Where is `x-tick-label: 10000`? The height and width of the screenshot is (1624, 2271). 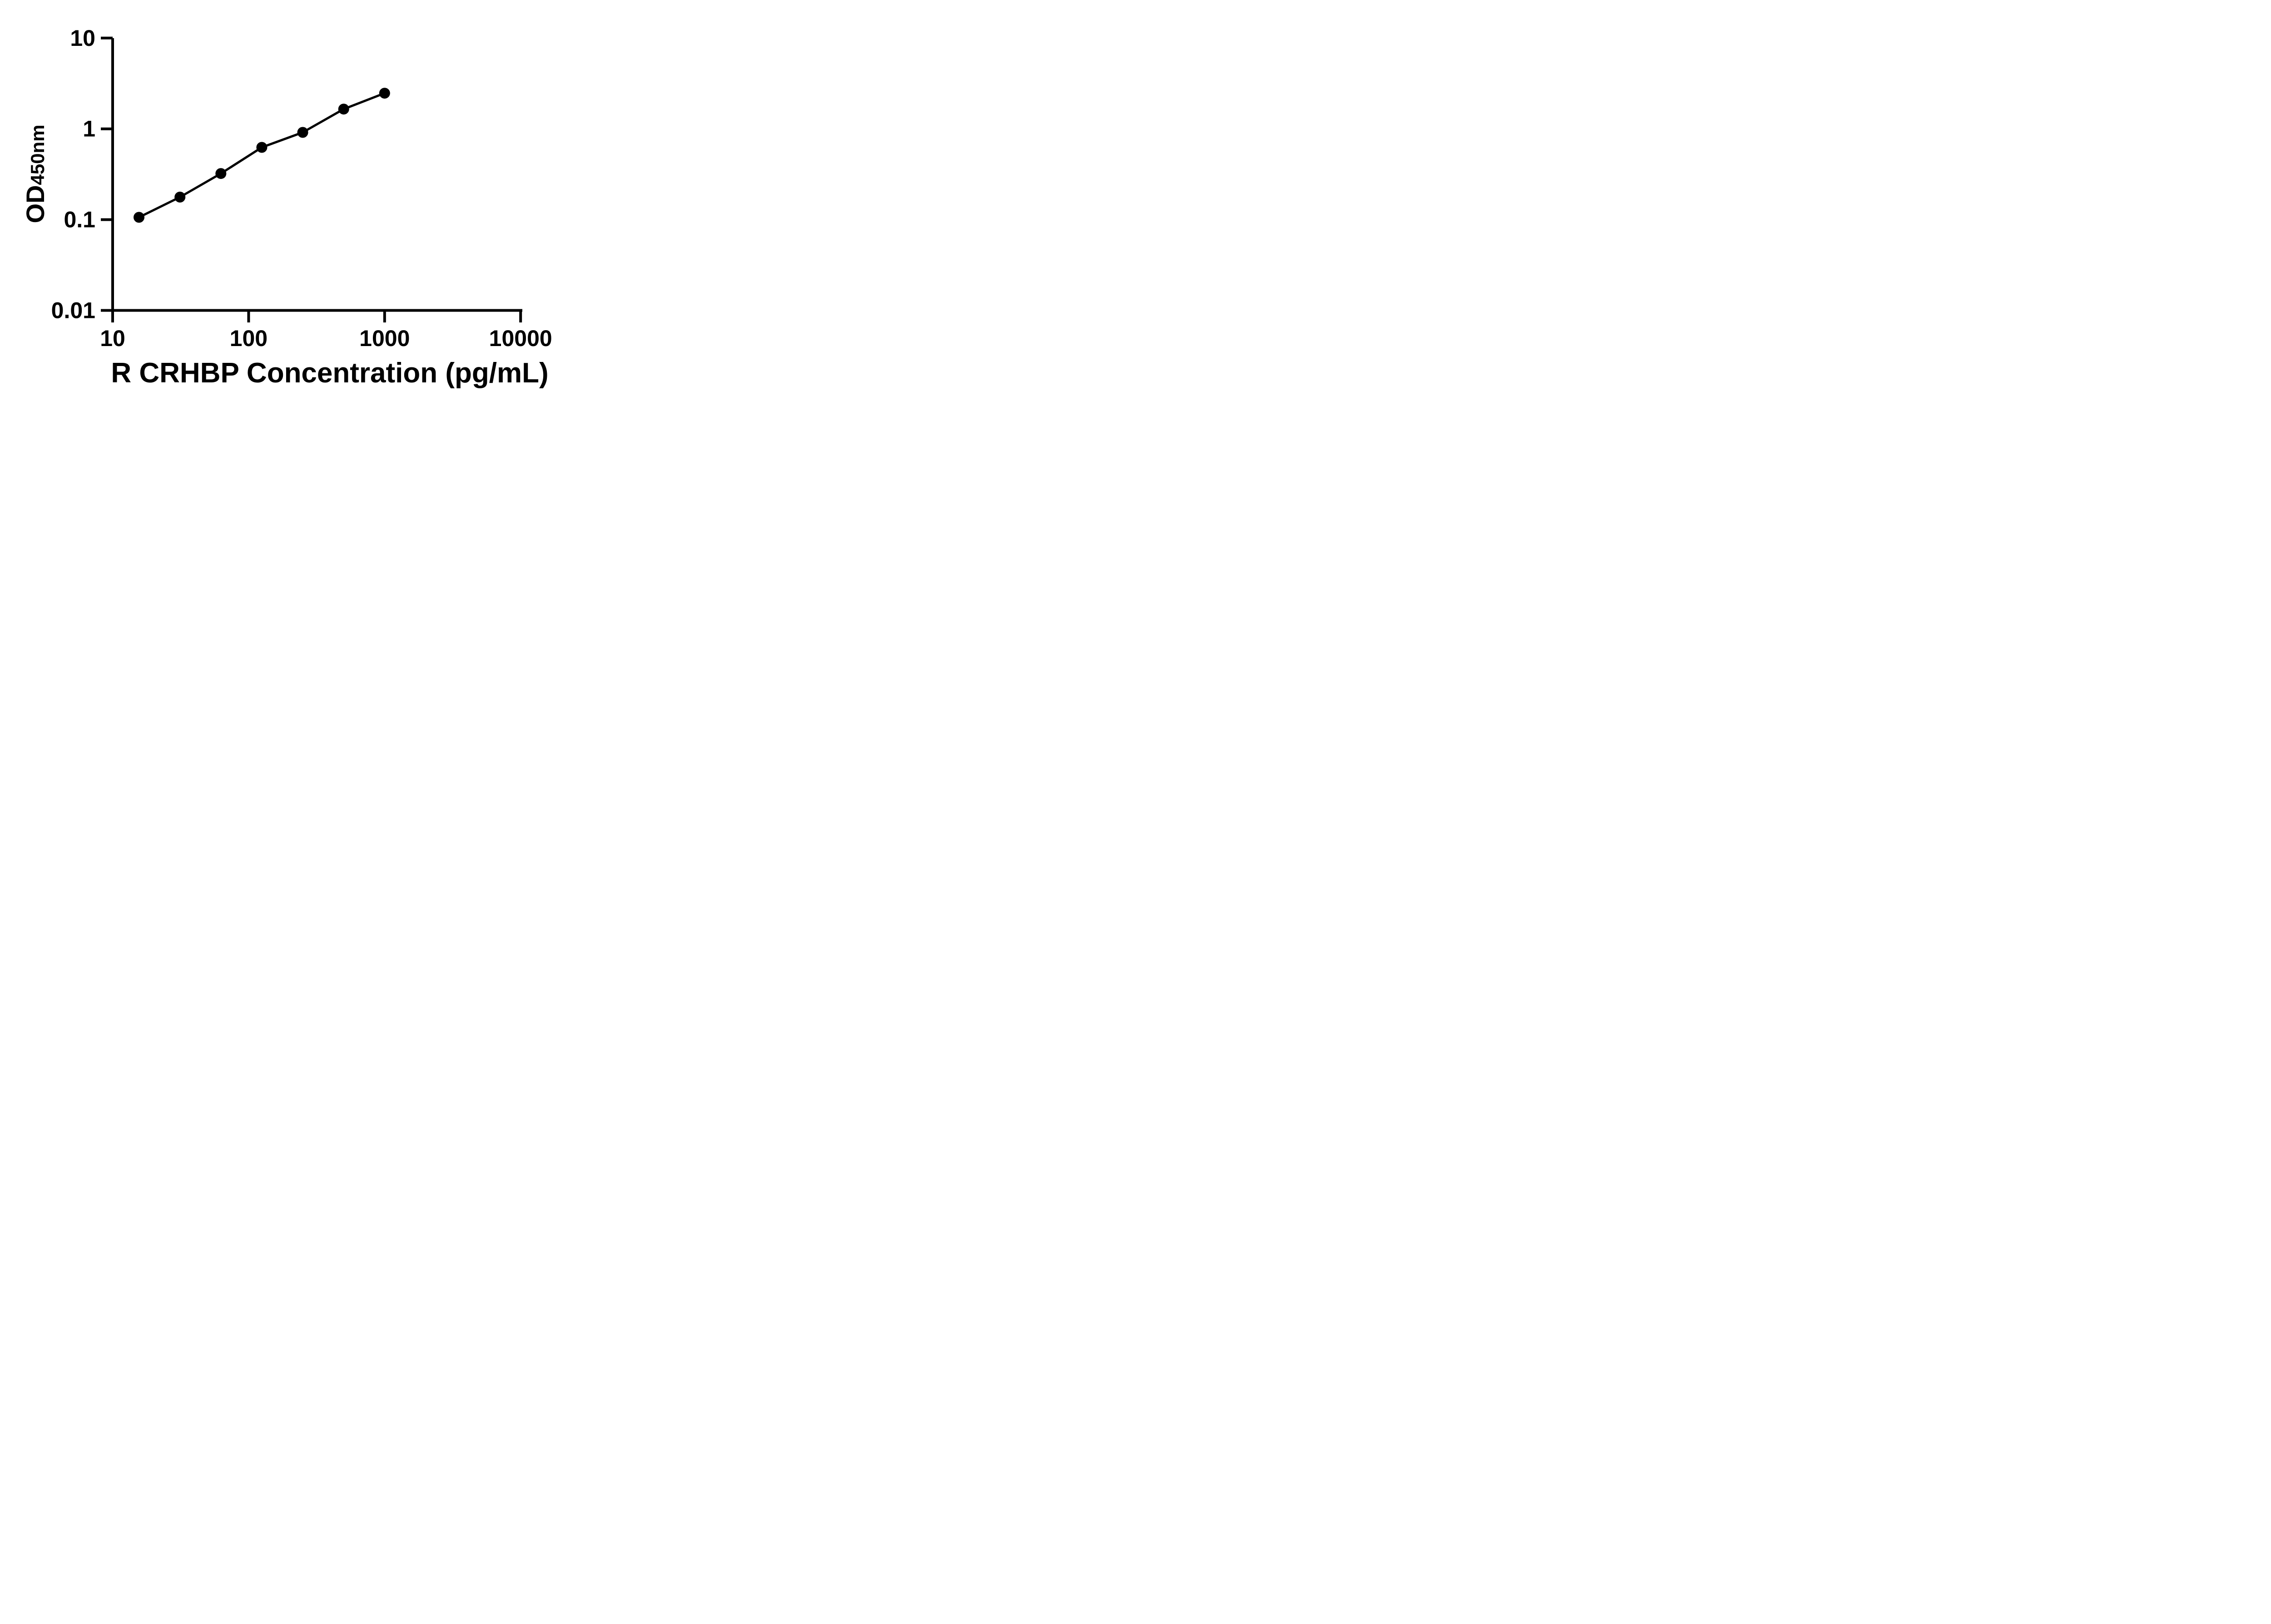
x-tick-label: 10000 is located at coordinates (520, 338).